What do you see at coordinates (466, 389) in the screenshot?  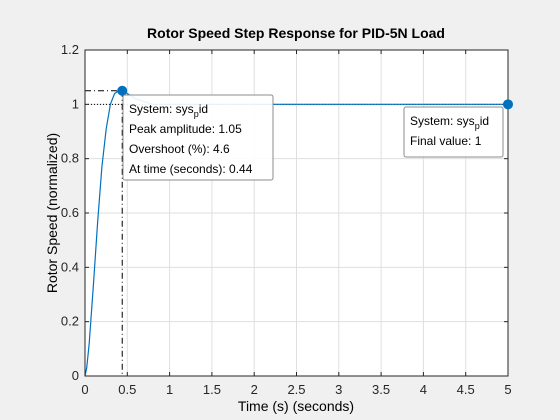 I see `x-tick-label: 4.5` at bounding box center [466, 389].